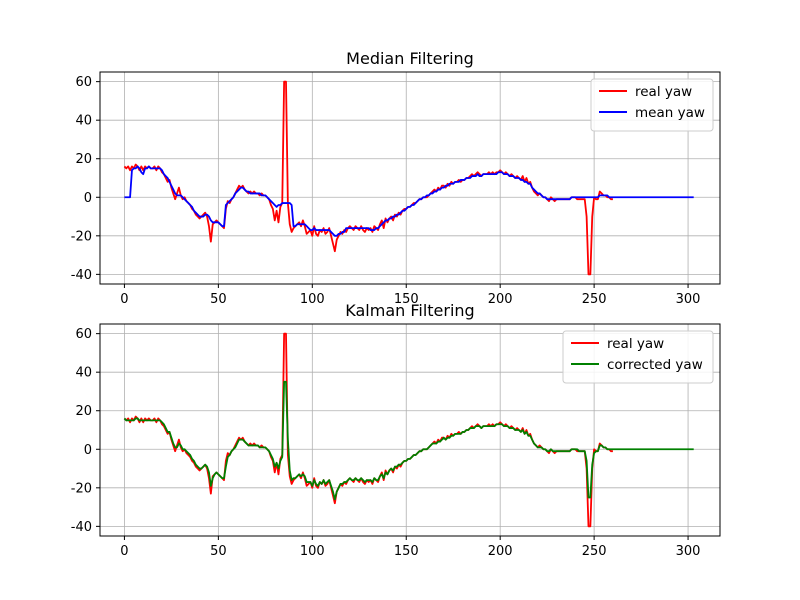 The image size is (800, 600). Describe the element at coordinates (410, 58) in the screenshot. I see `chart-title: Median Filtering` at that location.